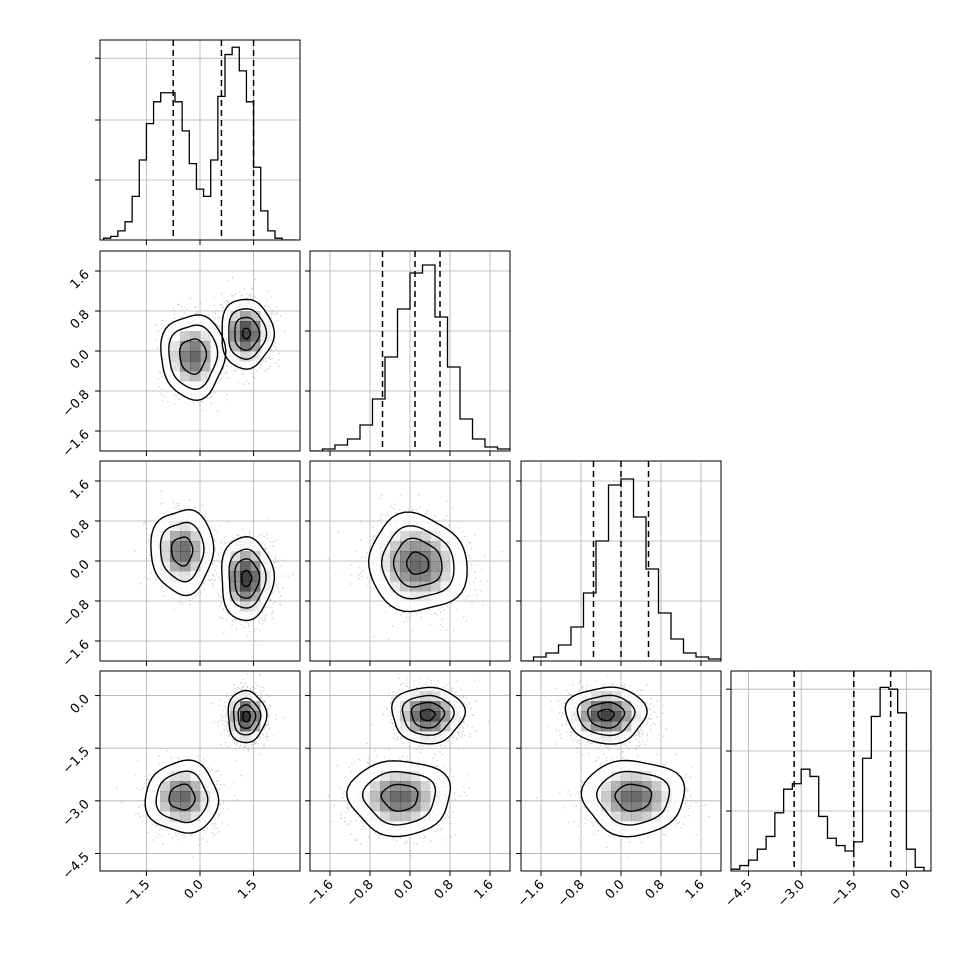  What do you see at coordinates (738, 893) in the screenshot?
I see `x-tick-label: −4.5` at bounding box center [738, 893].